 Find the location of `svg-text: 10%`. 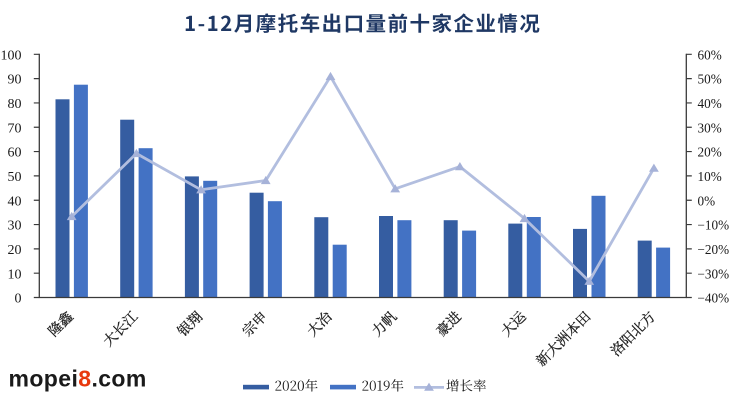

svg-text: 10% is located at coordinates (710, 176).